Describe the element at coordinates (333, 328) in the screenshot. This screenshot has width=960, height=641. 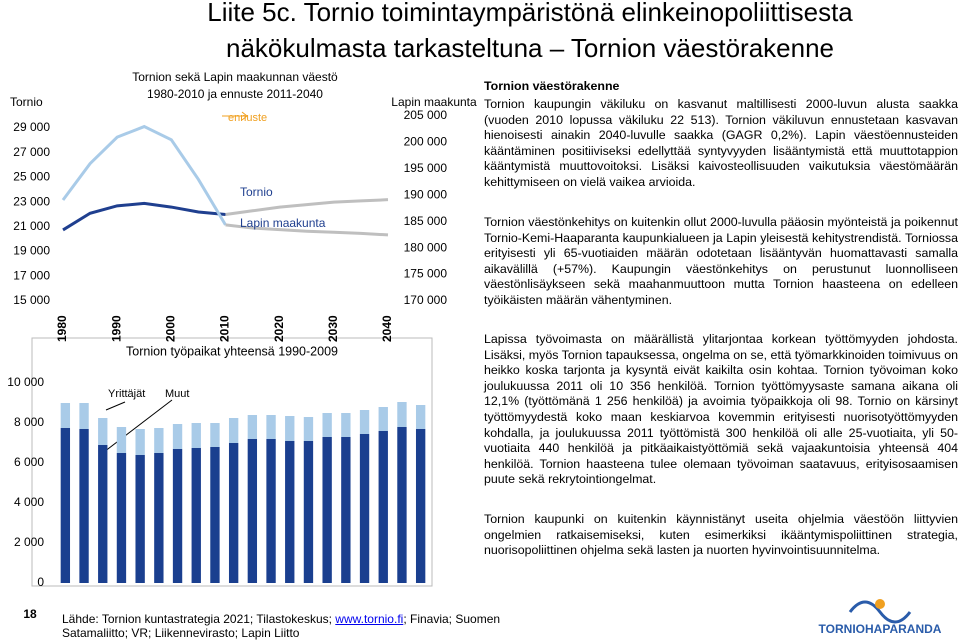
I see `x-tick-label: 2030` at that location.